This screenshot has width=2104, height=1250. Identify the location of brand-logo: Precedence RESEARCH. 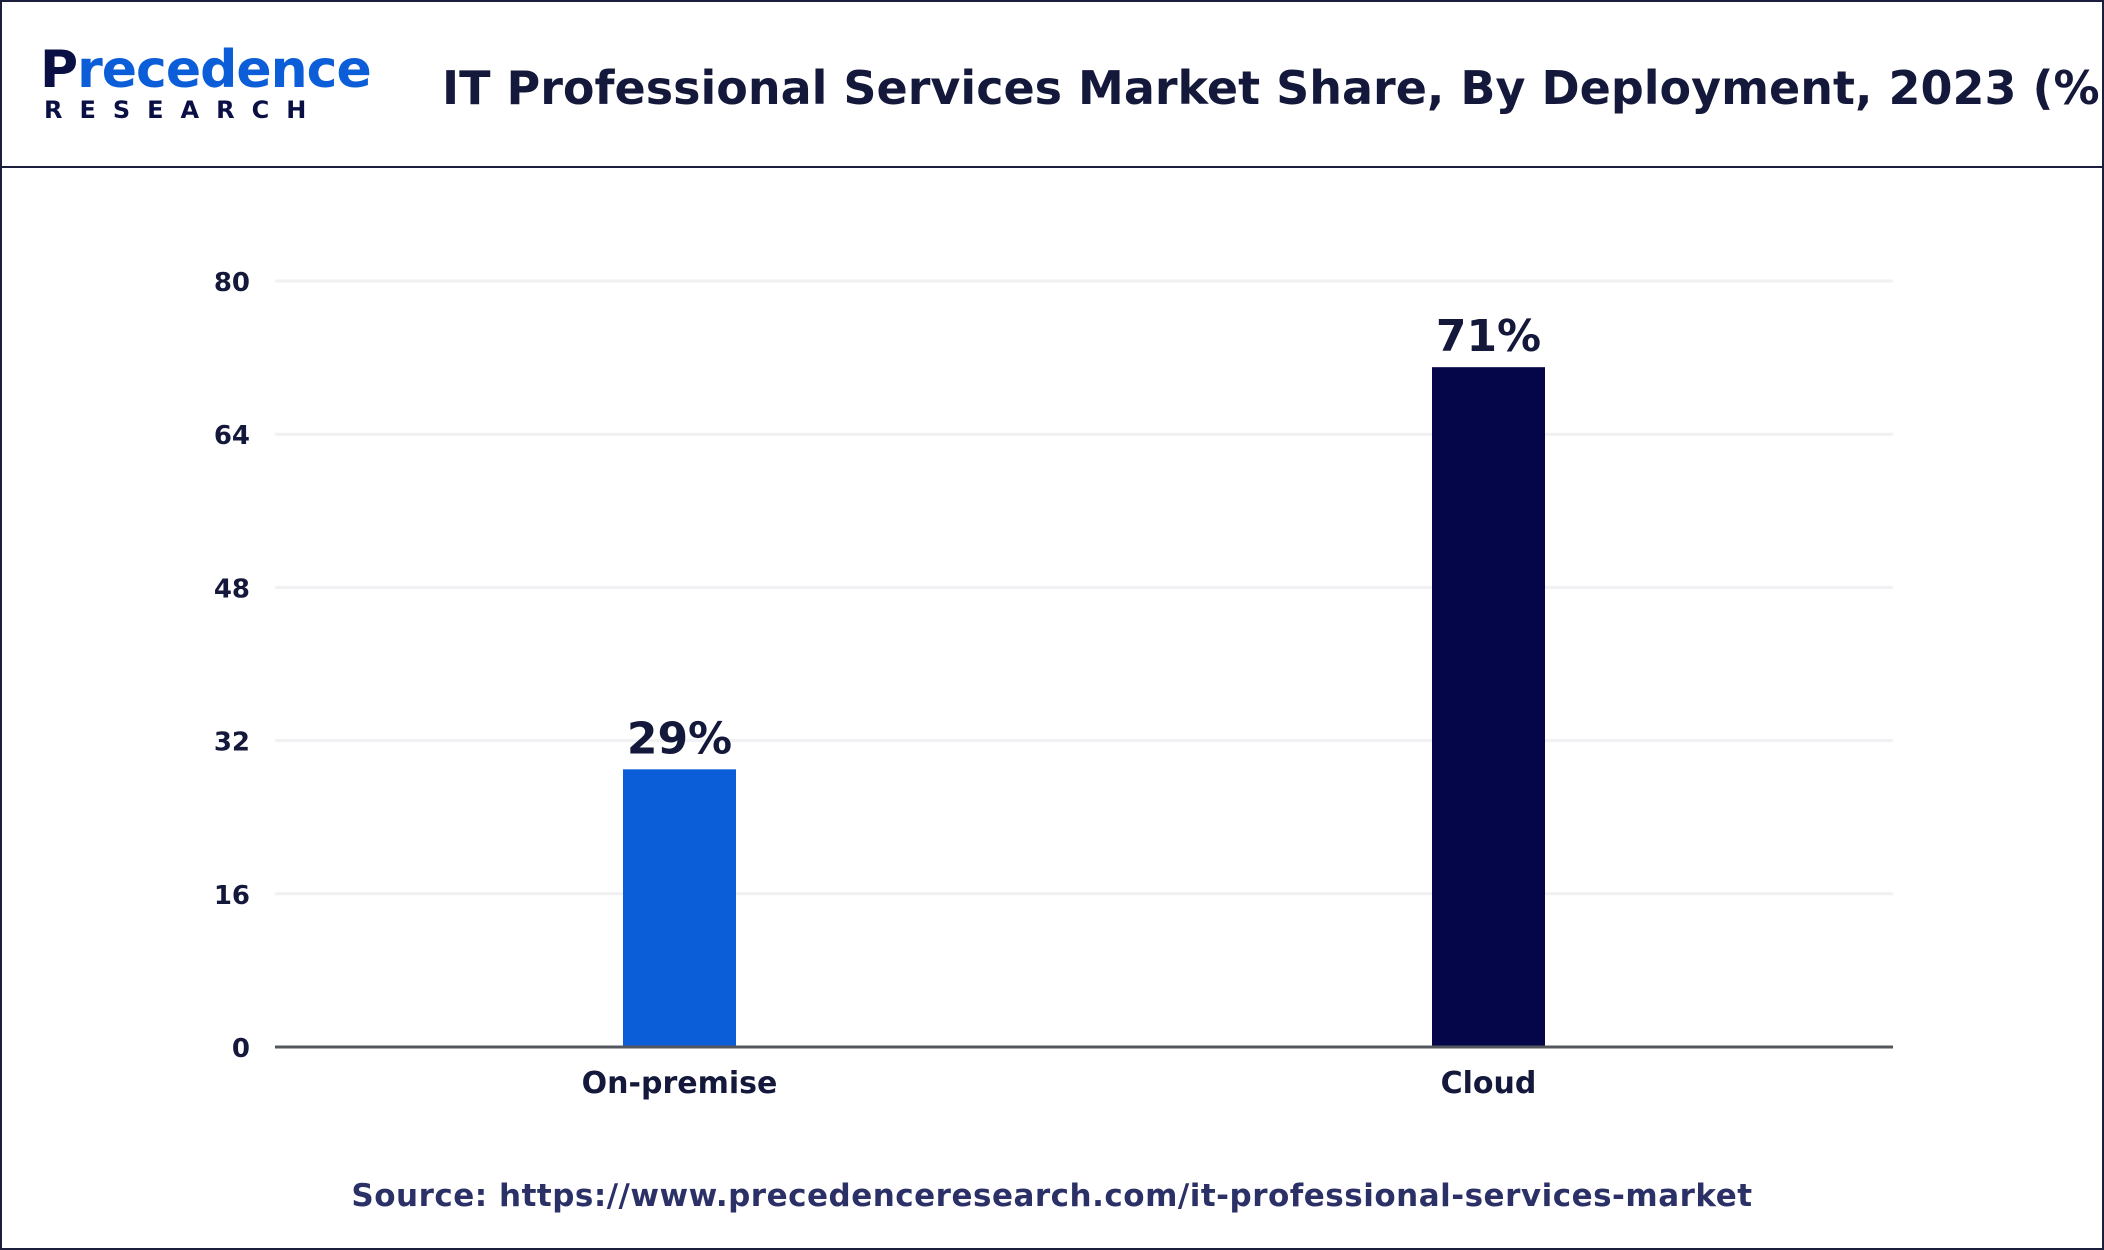
(206, 85).